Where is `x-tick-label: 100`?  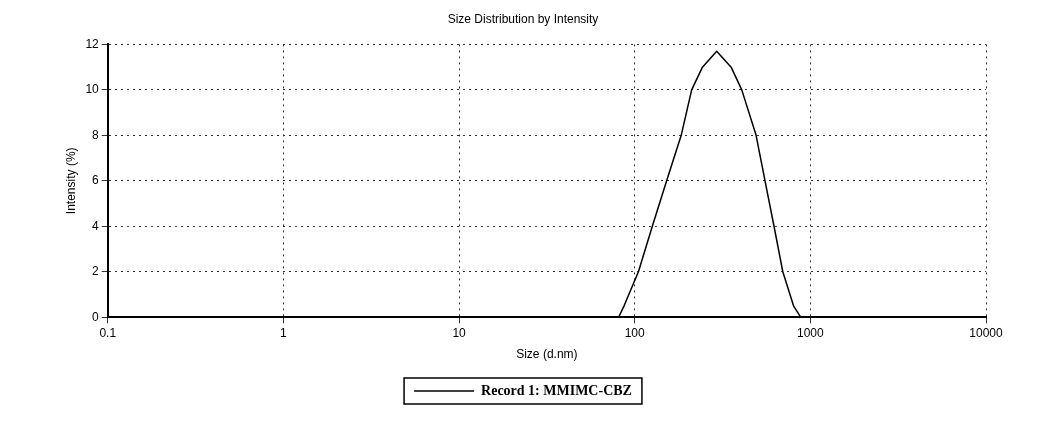 x-tick-label: 100 is located at coordinates (635, 332).